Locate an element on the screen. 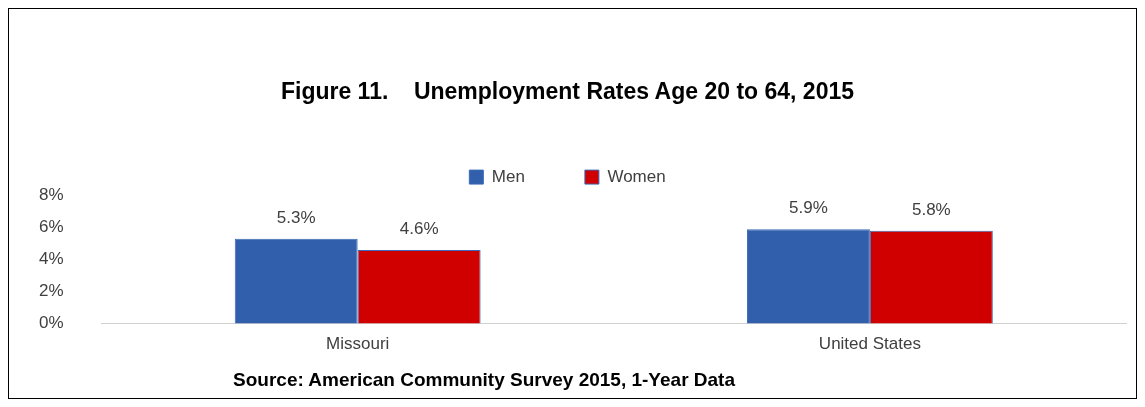  y-tick-label: 2% is located at coordinates (51, 291).